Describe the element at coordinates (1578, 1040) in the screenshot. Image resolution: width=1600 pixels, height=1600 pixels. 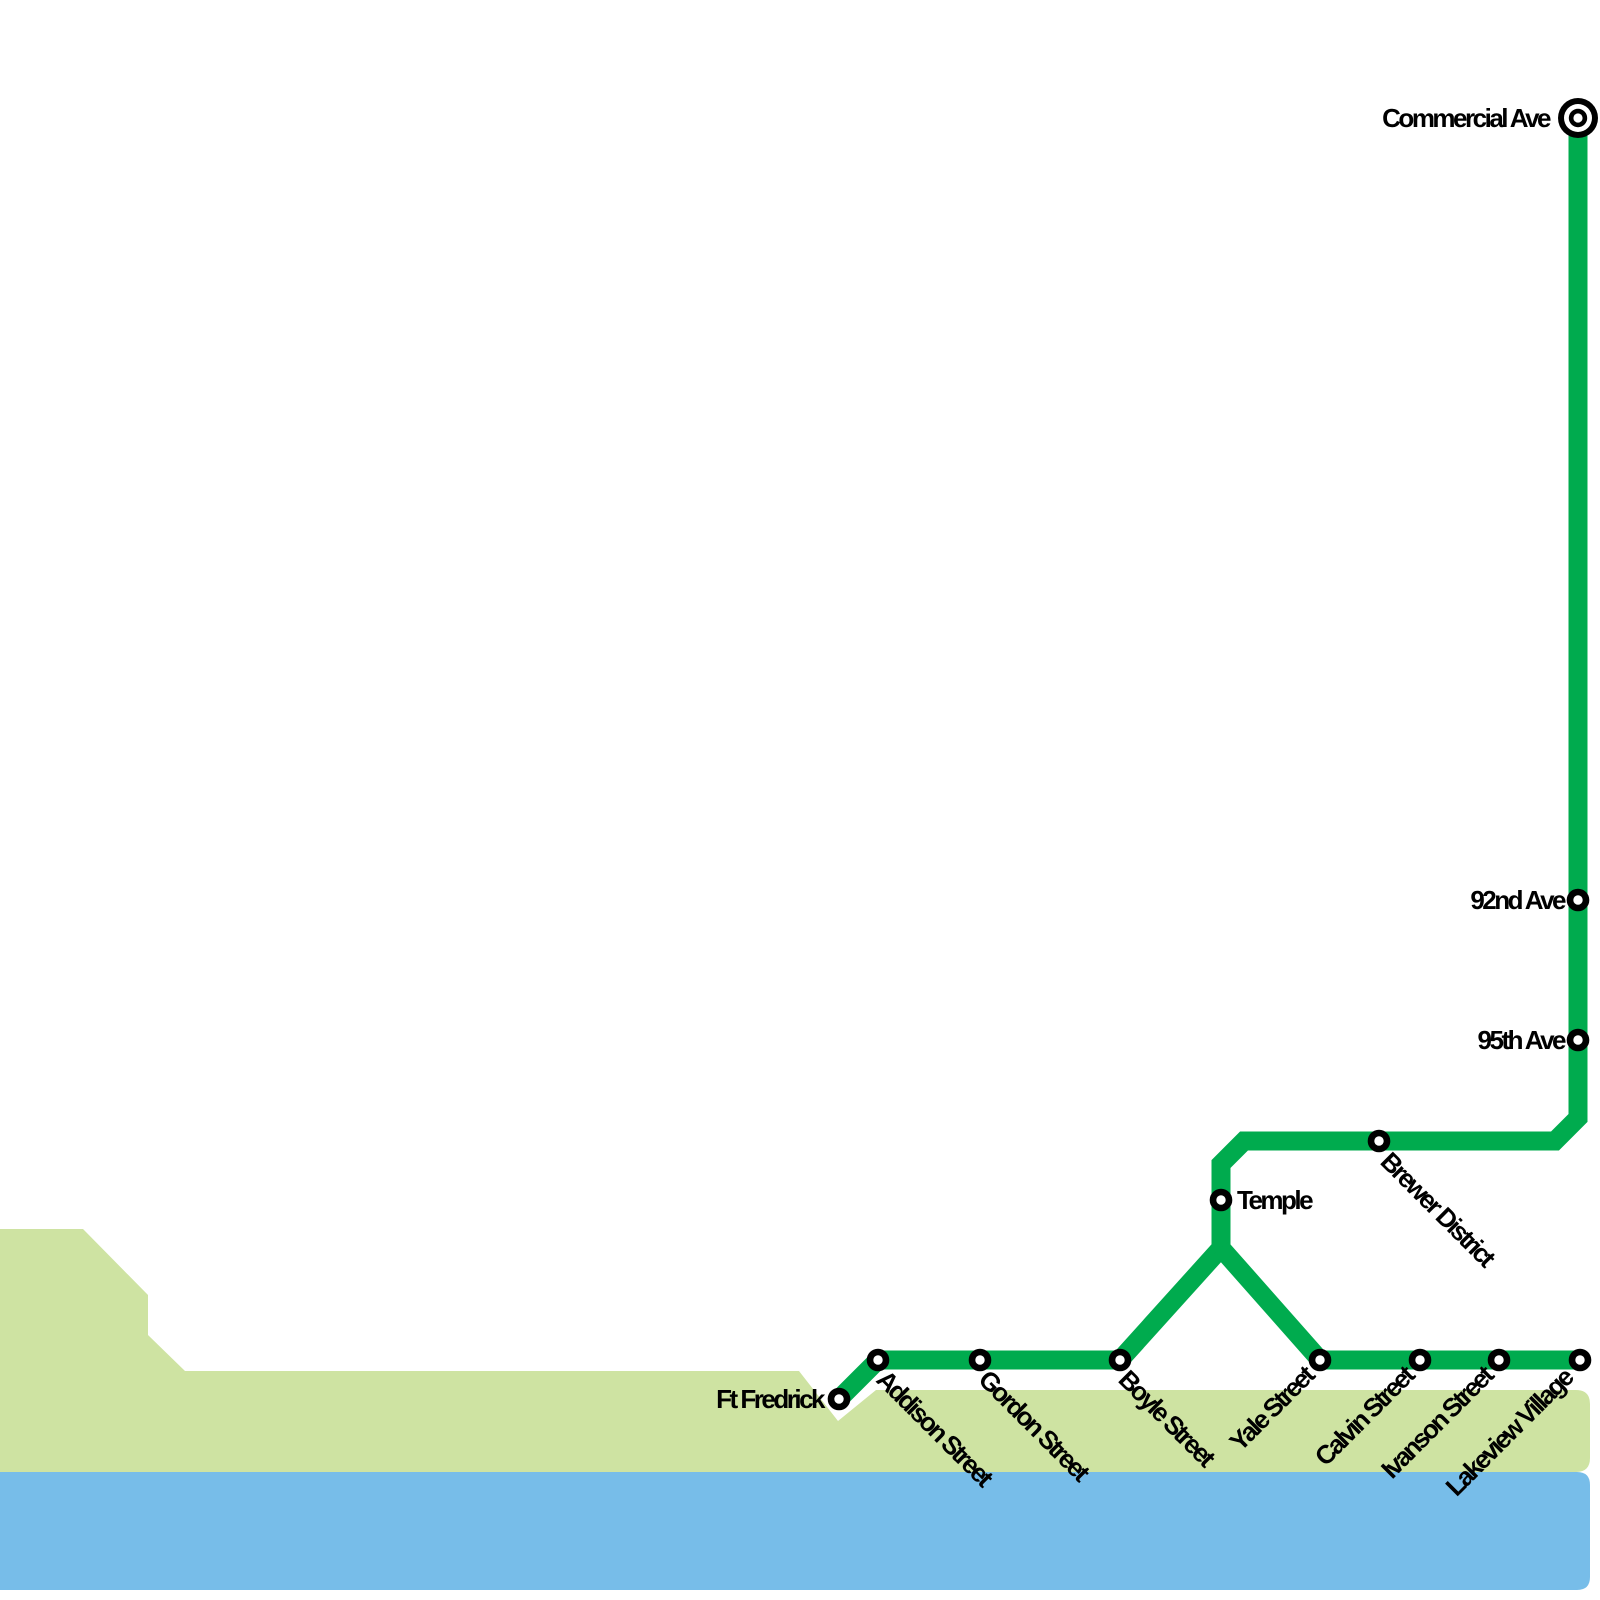
I see `station-marker-95th-ave` at that location.